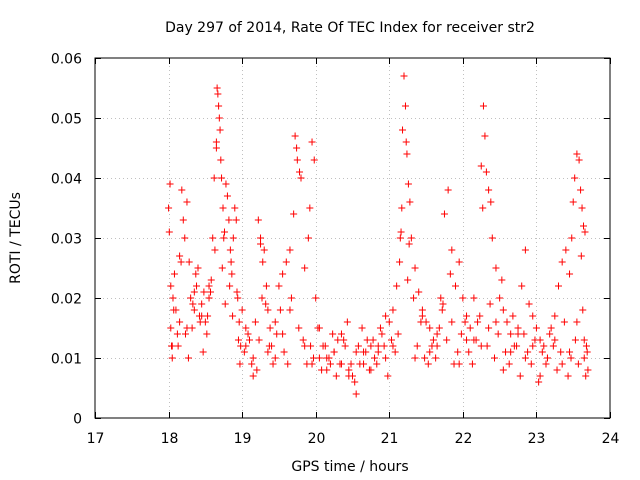 This screenshot has height=480, width=640. Describe the element at coordinates (464, 439) in the screenshot. I see `x-tick-label: 22` at that location.